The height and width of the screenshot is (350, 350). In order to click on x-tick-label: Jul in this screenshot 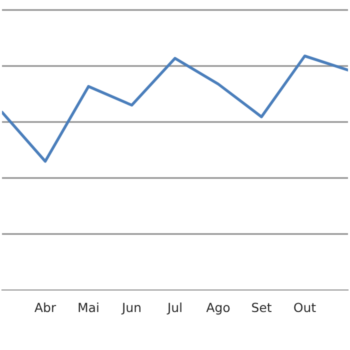, I will do `click(174, 308)`.